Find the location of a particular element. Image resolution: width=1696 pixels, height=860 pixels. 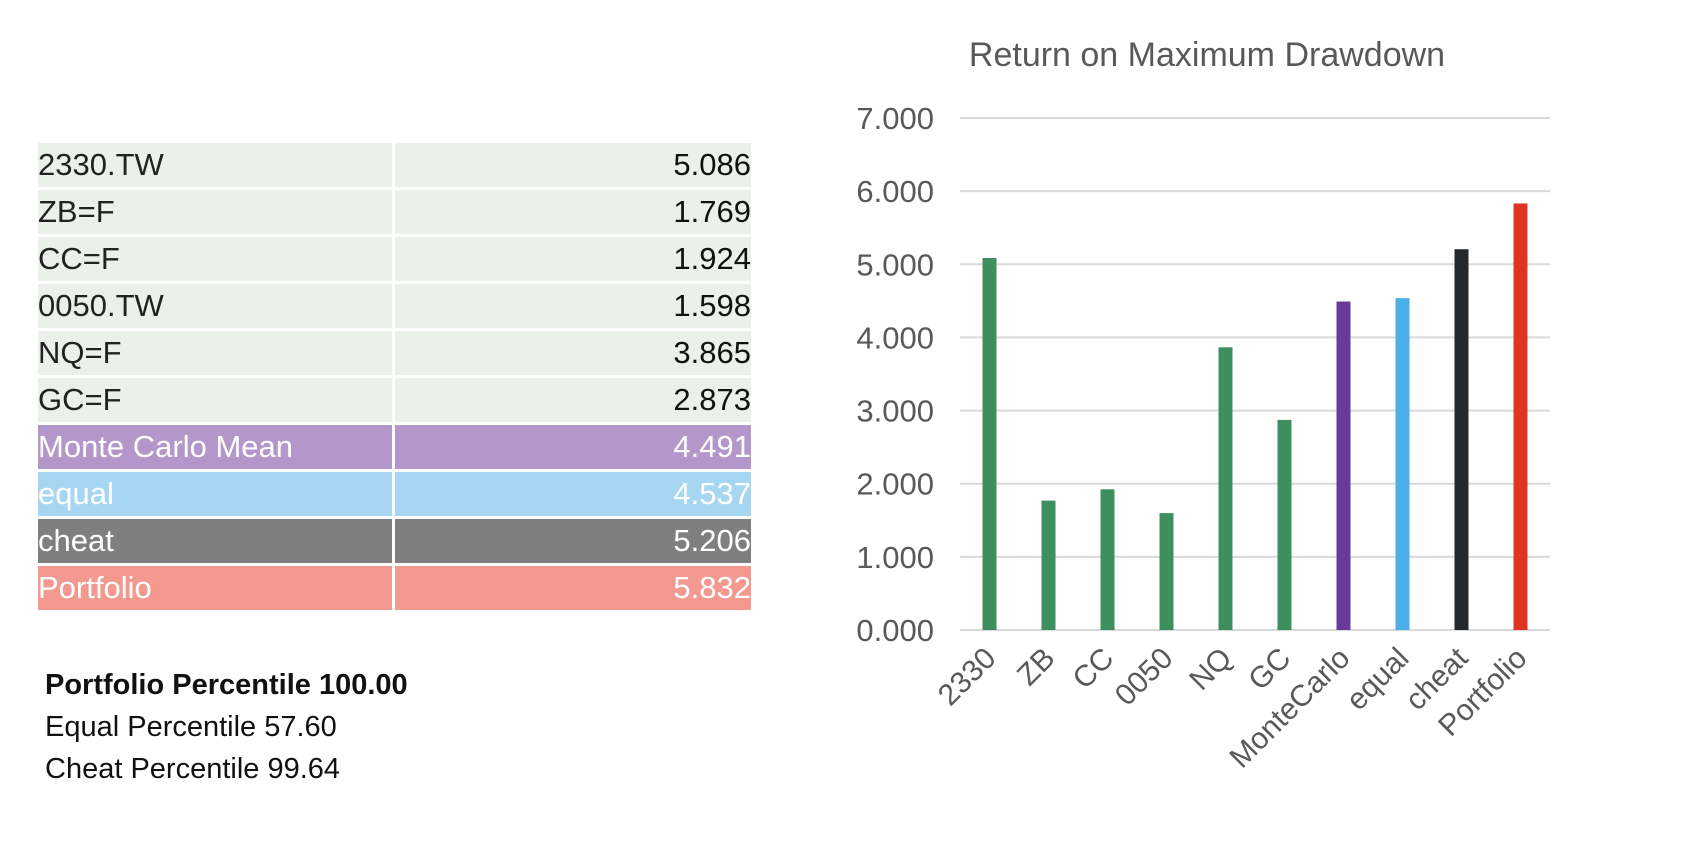

row-name: GC=F is located at coordinates (215, 400).